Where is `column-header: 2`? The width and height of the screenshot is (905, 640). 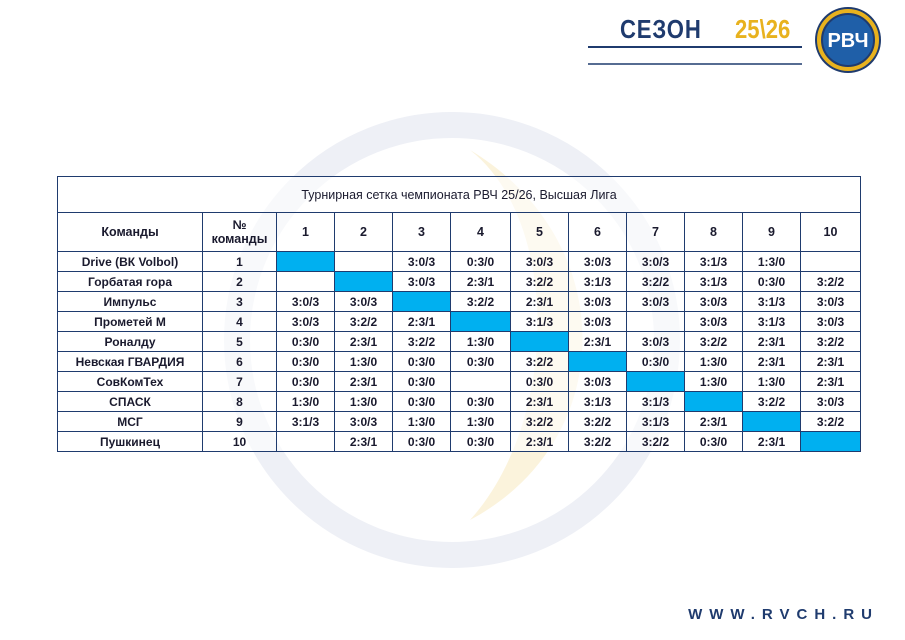
column-header: 2 is located at coordinates (363, 232).